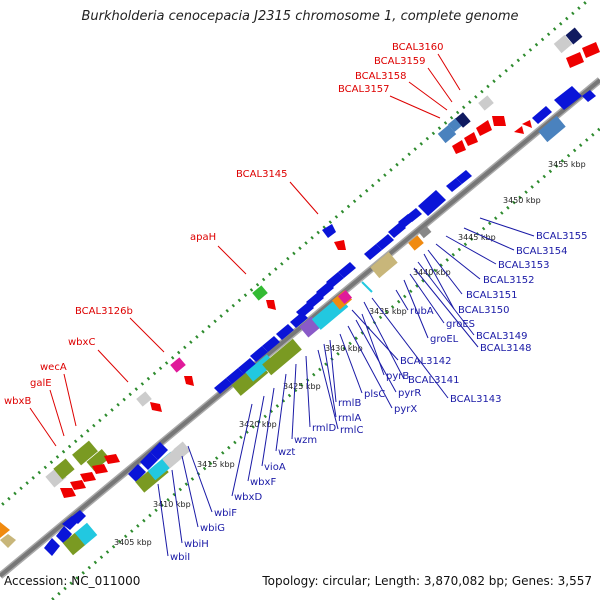  I want to click on gene-label: BCAL3160, so click(418, 47).